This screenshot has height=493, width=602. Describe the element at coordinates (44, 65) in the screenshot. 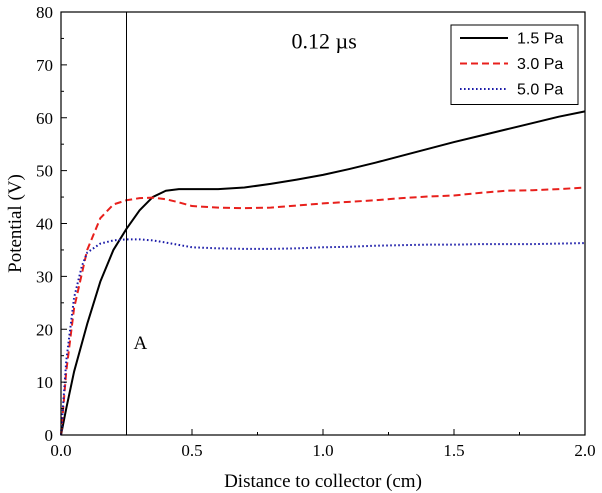

I see `y-tick-label: 70` at that location.